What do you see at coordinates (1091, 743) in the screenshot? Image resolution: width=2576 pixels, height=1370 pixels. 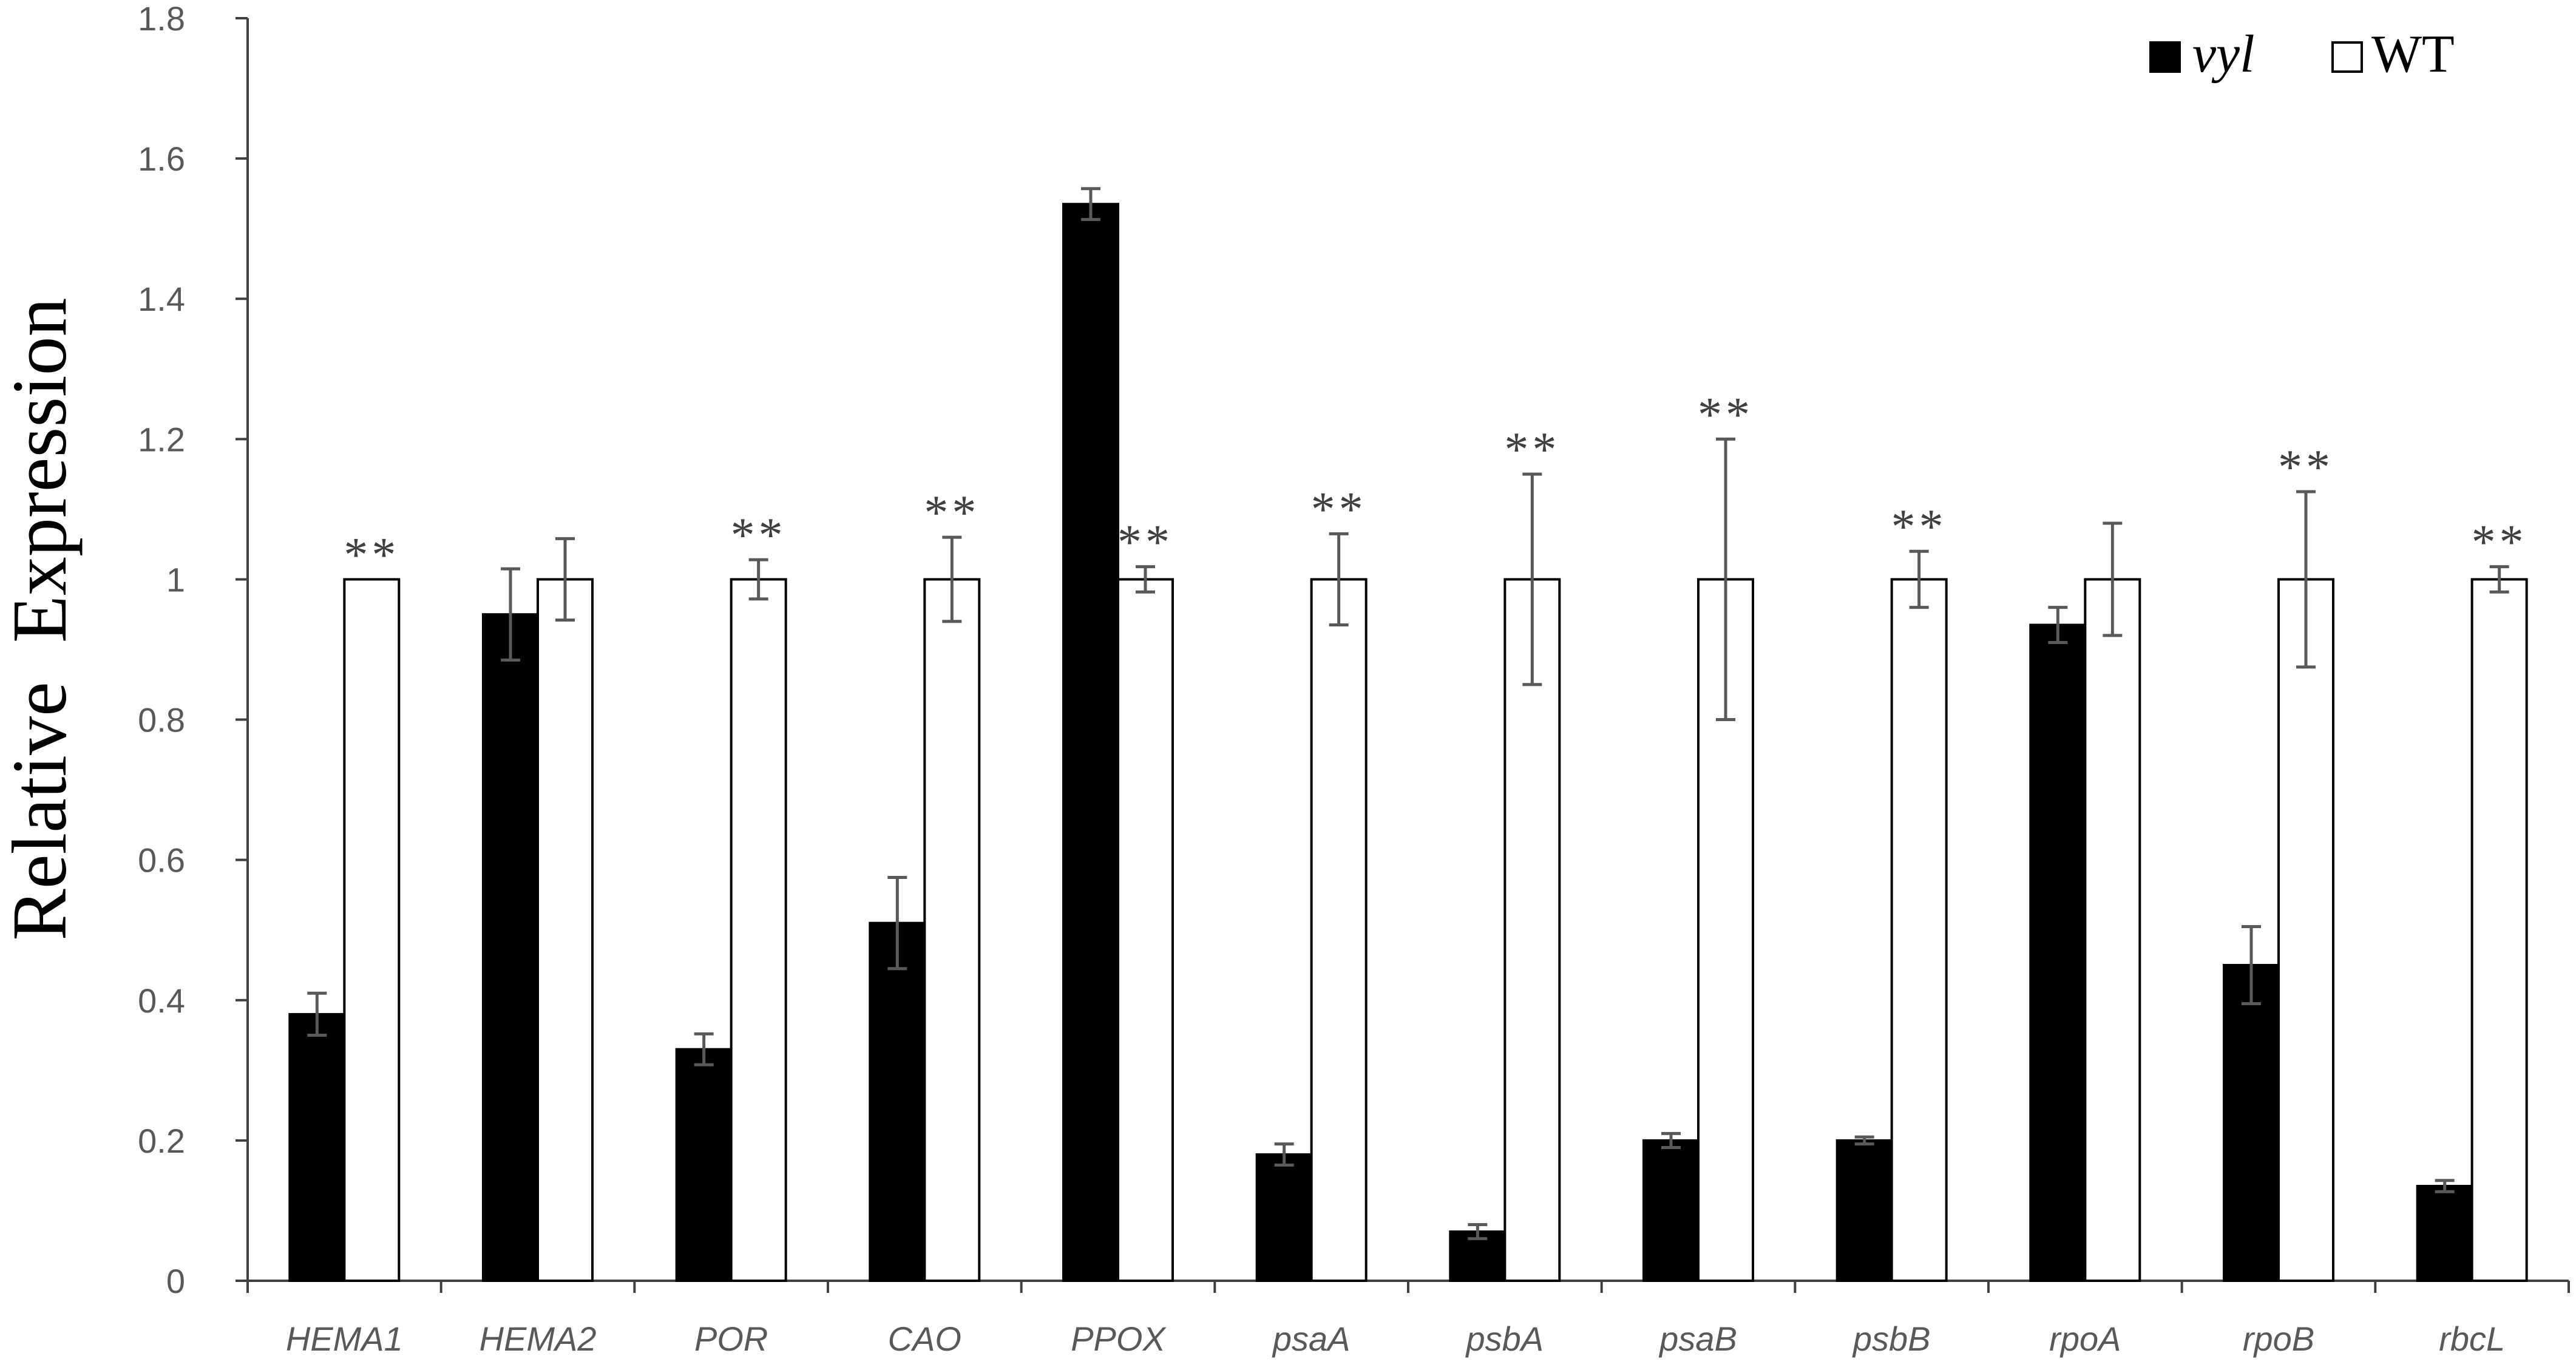 I see `bar-vyl-ppox` at bounding box center [1091, 743].